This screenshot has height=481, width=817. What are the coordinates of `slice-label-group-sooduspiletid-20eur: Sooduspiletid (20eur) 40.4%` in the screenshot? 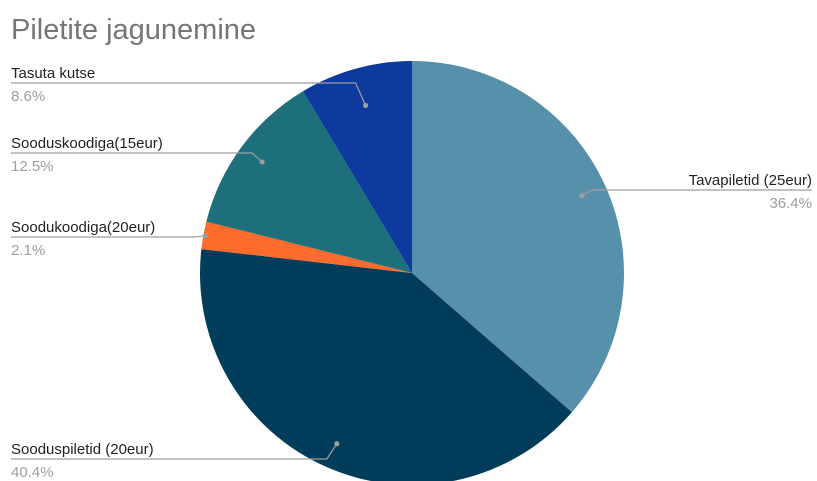 It's located at (175, 461).